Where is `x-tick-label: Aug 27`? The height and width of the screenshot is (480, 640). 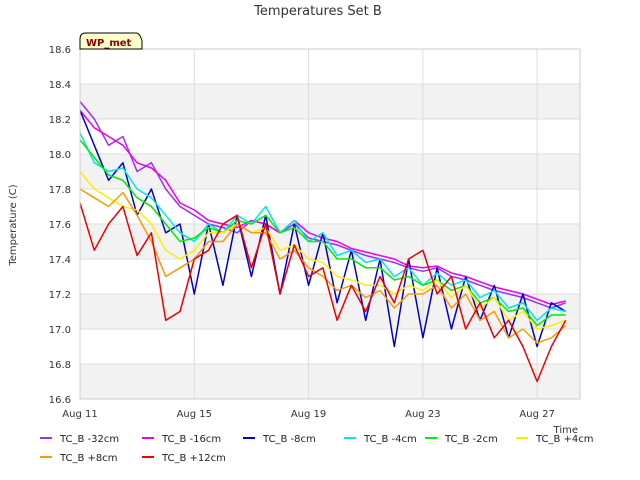
x-tick-label: Aug 27 is located at coordinates (536, 414).